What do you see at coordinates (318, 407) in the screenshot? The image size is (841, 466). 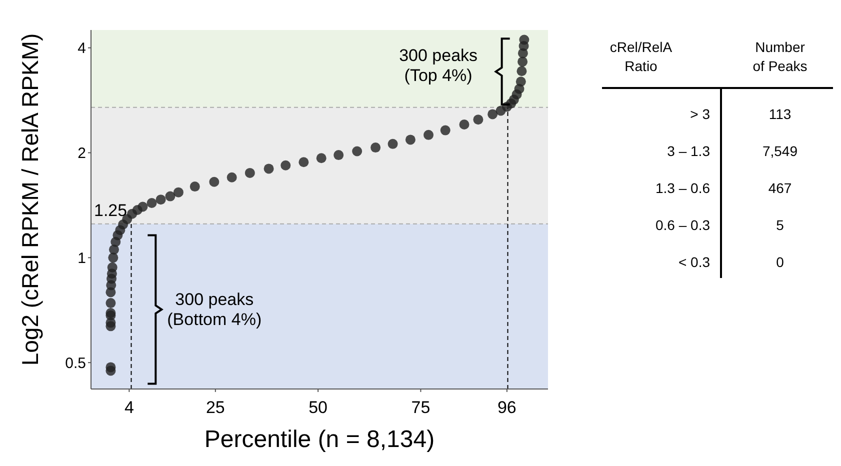 I see `x-tick-label: 50` at bounding box center [318, 407].